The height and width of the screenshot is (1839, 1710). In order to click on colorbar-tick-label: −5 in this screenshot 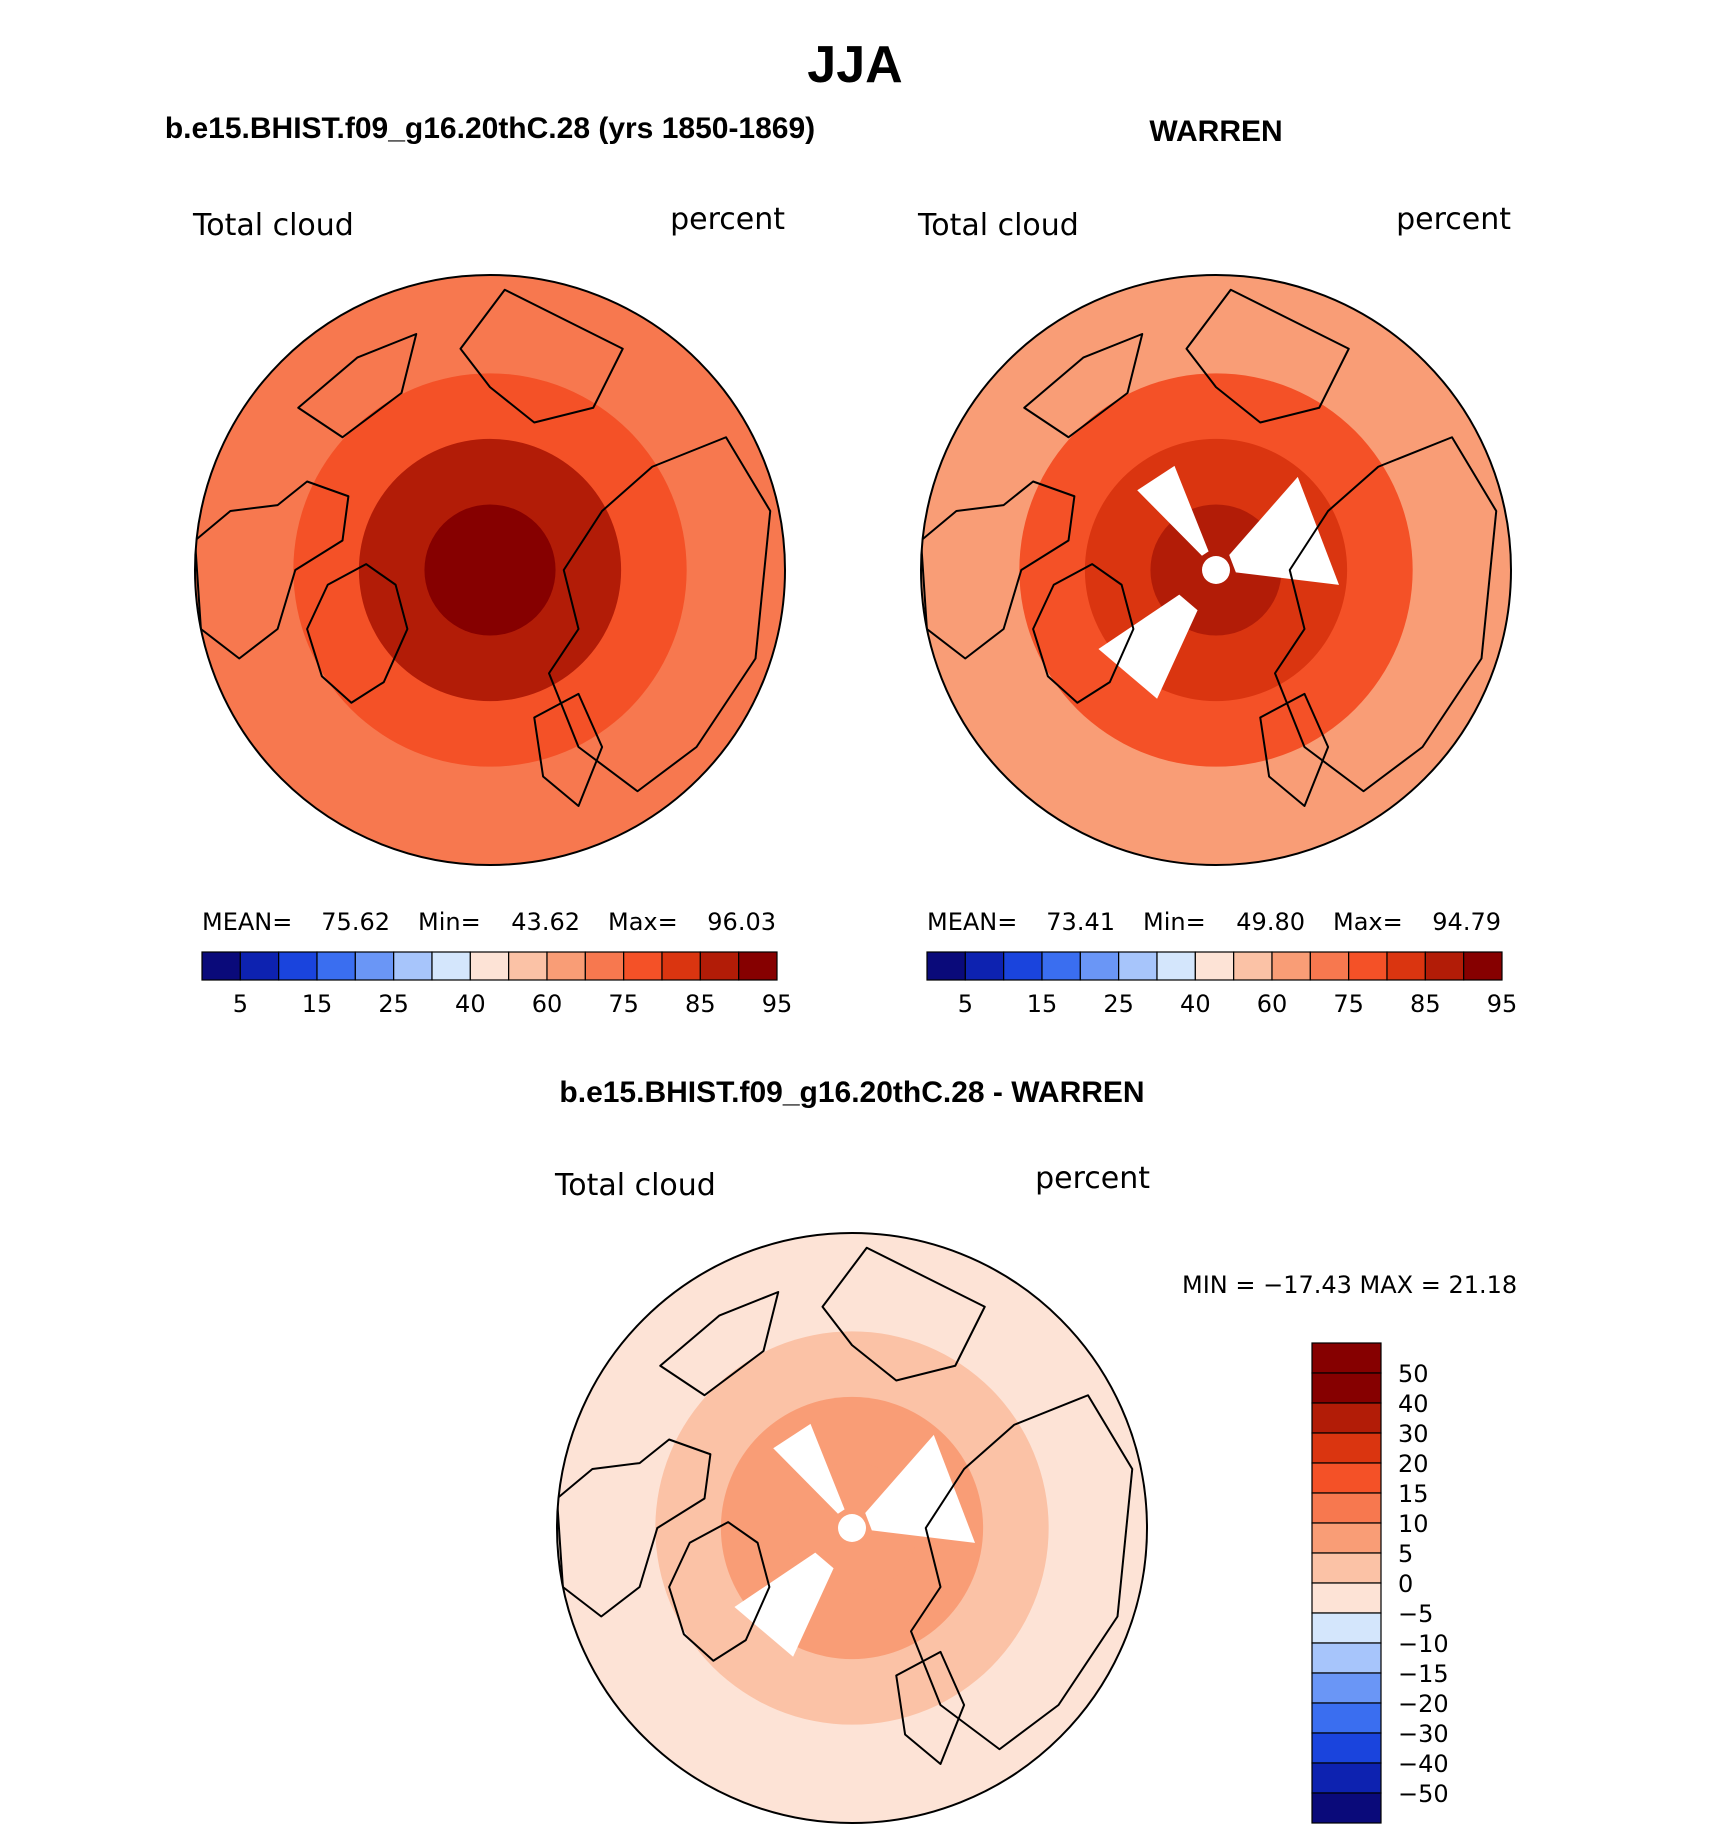, I will do `click(1415, 1614)`.